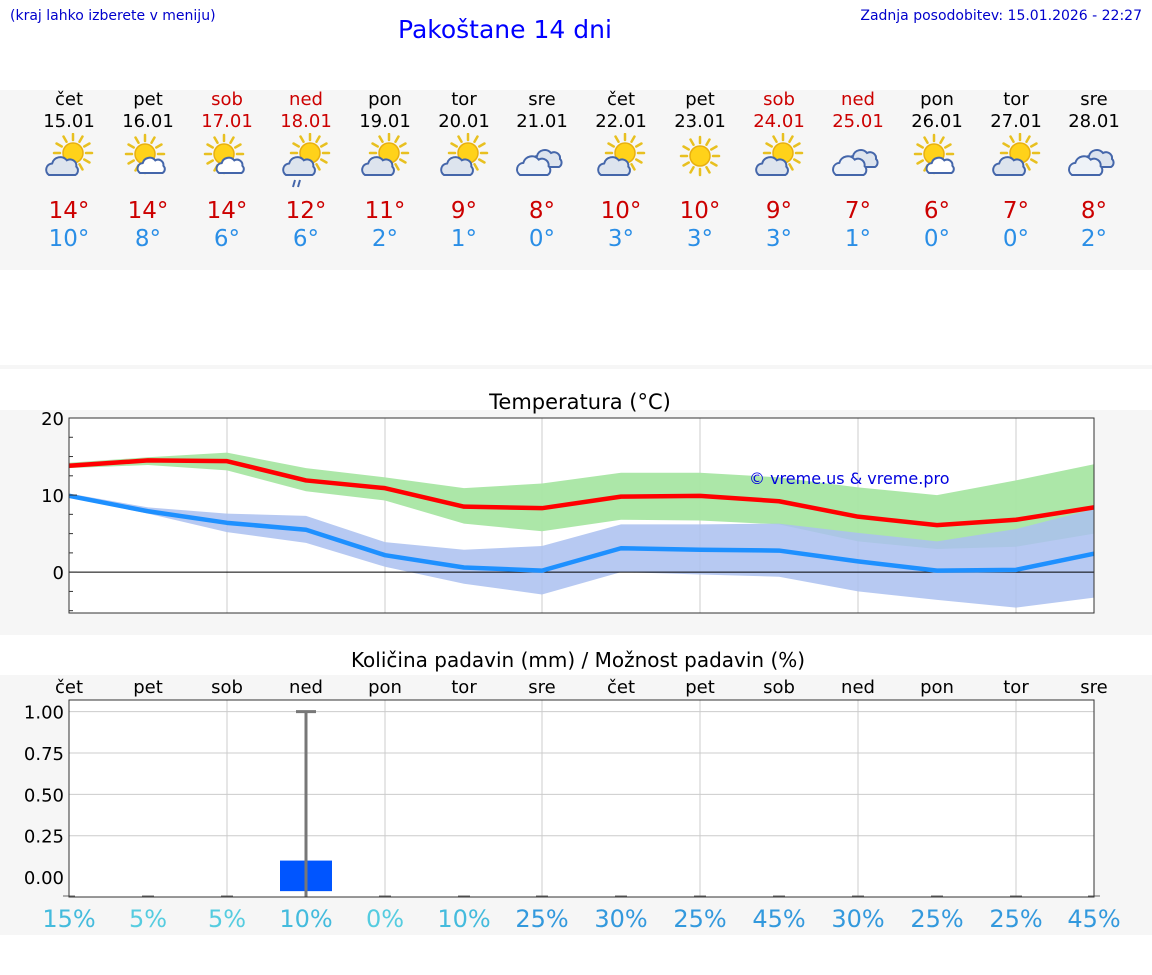  Describe the element at coordinates (58, 573) in the screenshot. I see `y-tick-label: 0` at that location.